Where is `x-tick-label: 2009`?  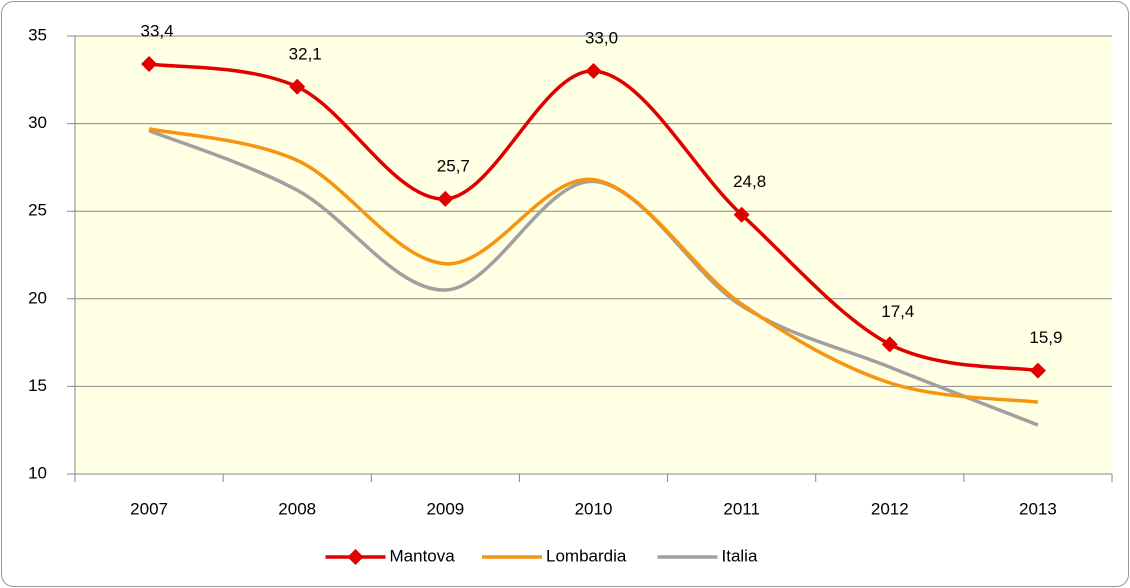
x-tick-label: 2009 is located at coordinates (445, 508).